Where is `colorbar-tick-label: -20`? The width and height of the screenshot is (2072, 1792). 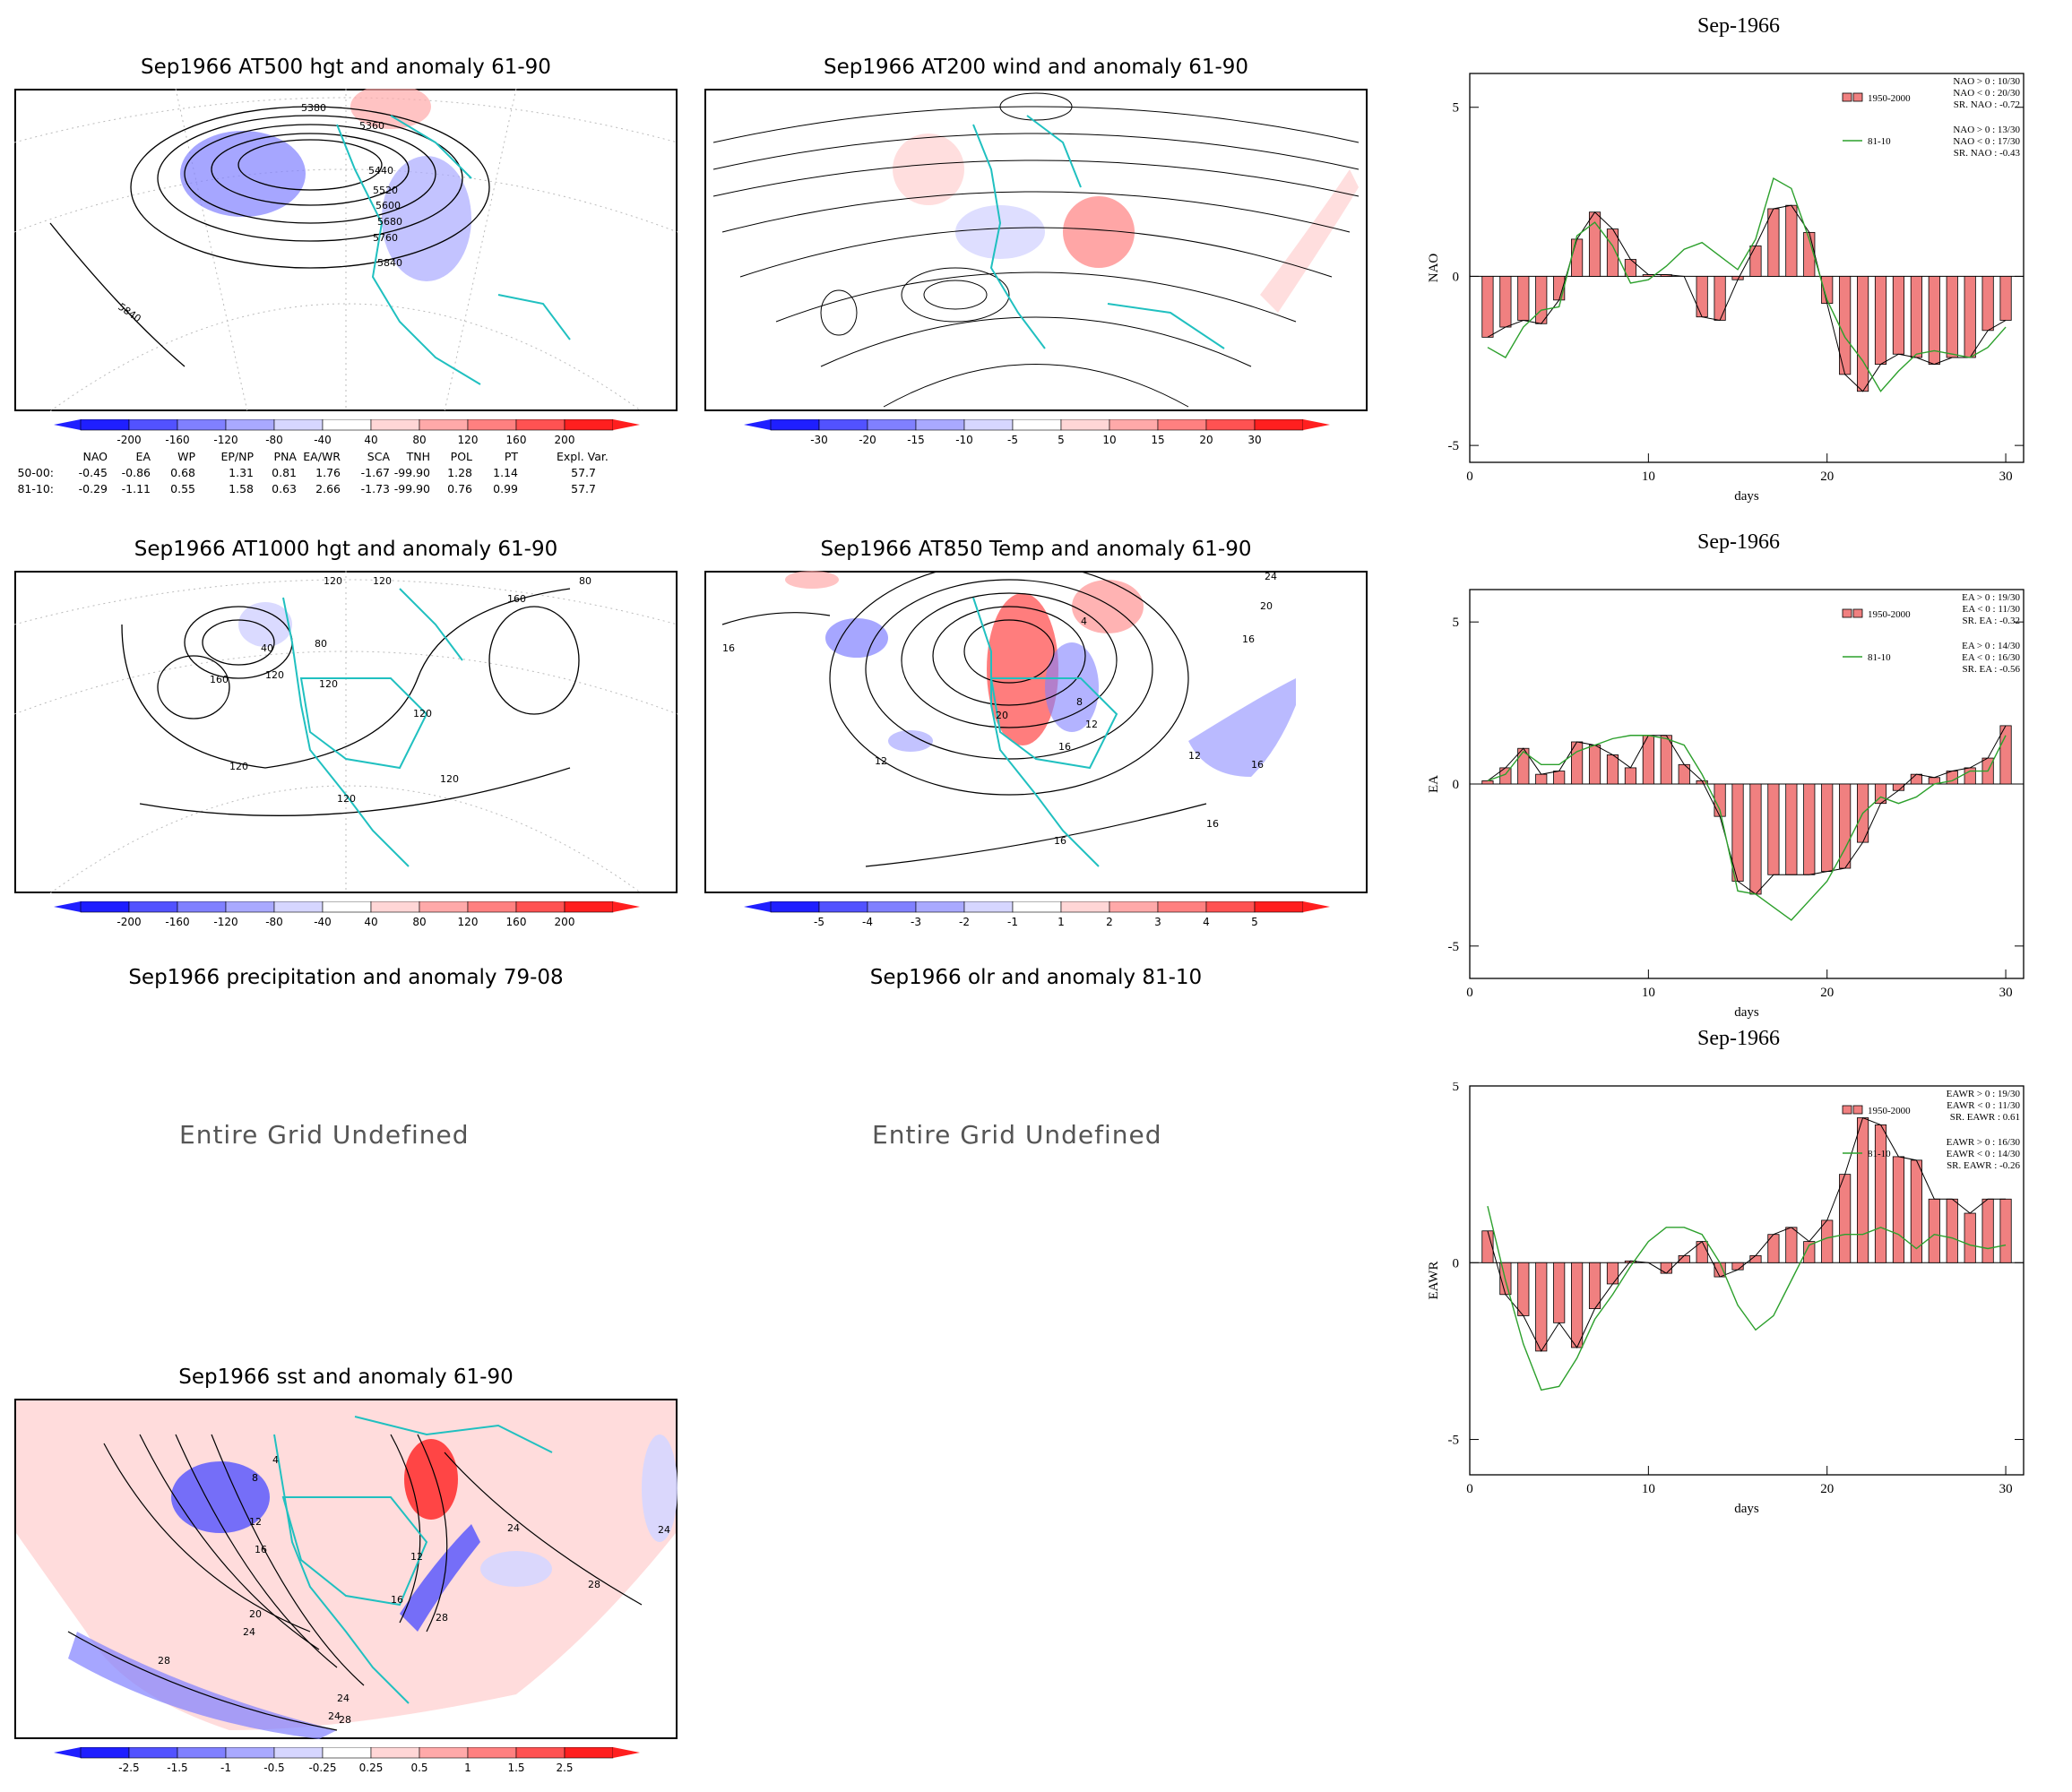
colorbar-tick-label: -20 is located at coordinates (867, 440).